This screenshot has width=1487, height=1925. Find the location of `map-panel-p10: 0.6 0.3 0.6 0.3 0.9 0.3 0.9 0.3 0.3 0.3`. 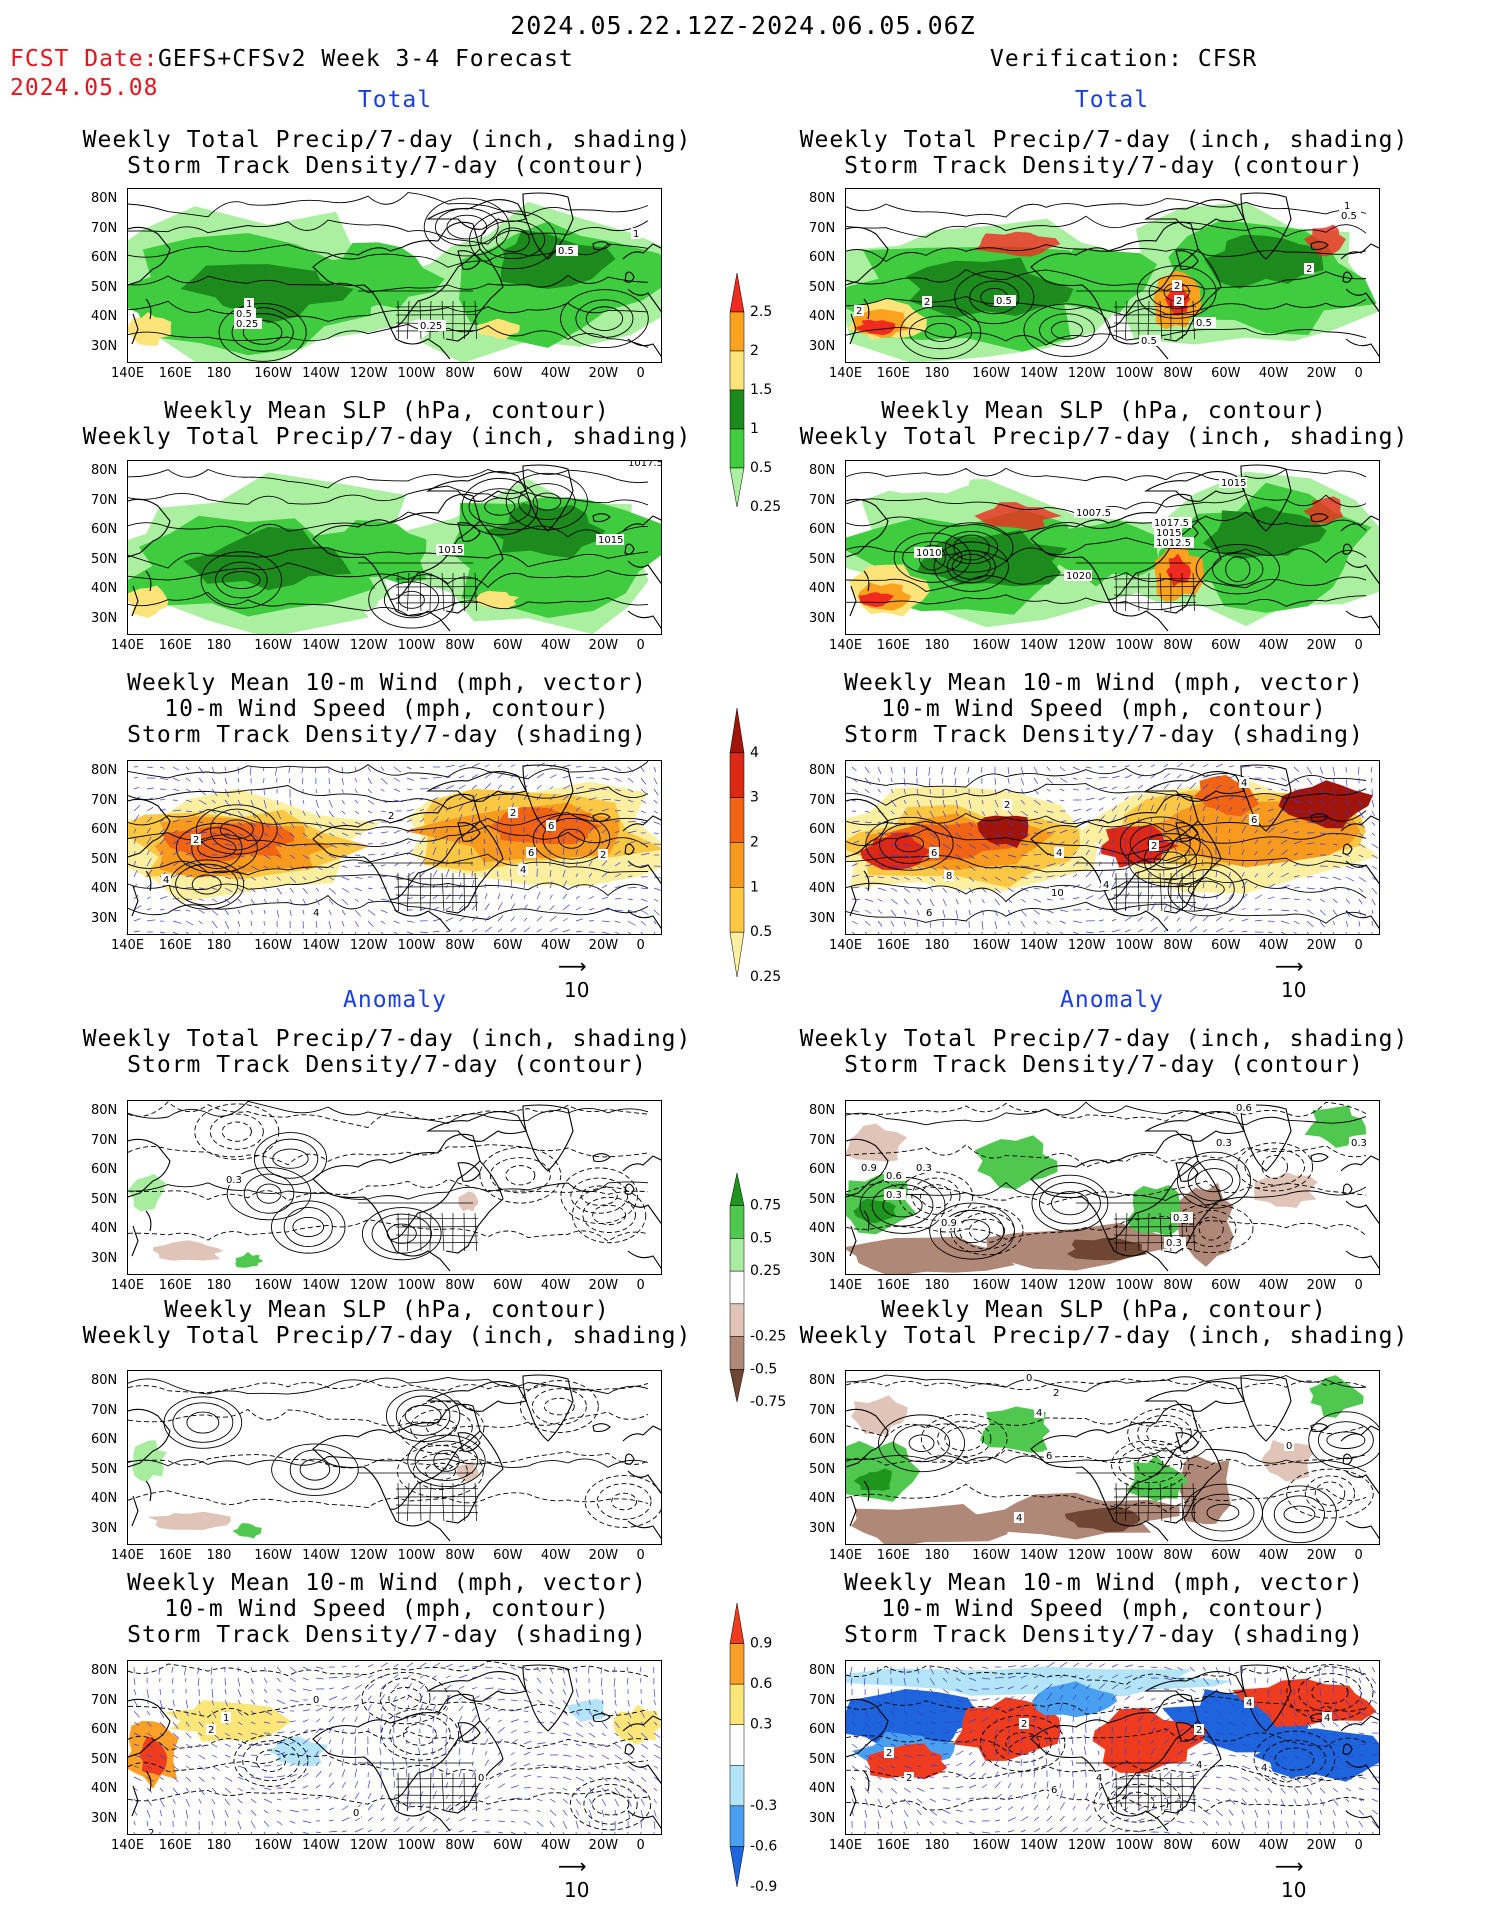

map-panel-p10: 0.6 0.3 0.6 0.3 0.9 0.3 0.9 0.3 0.3 0.3 is located at coordinates (1112, 1187).